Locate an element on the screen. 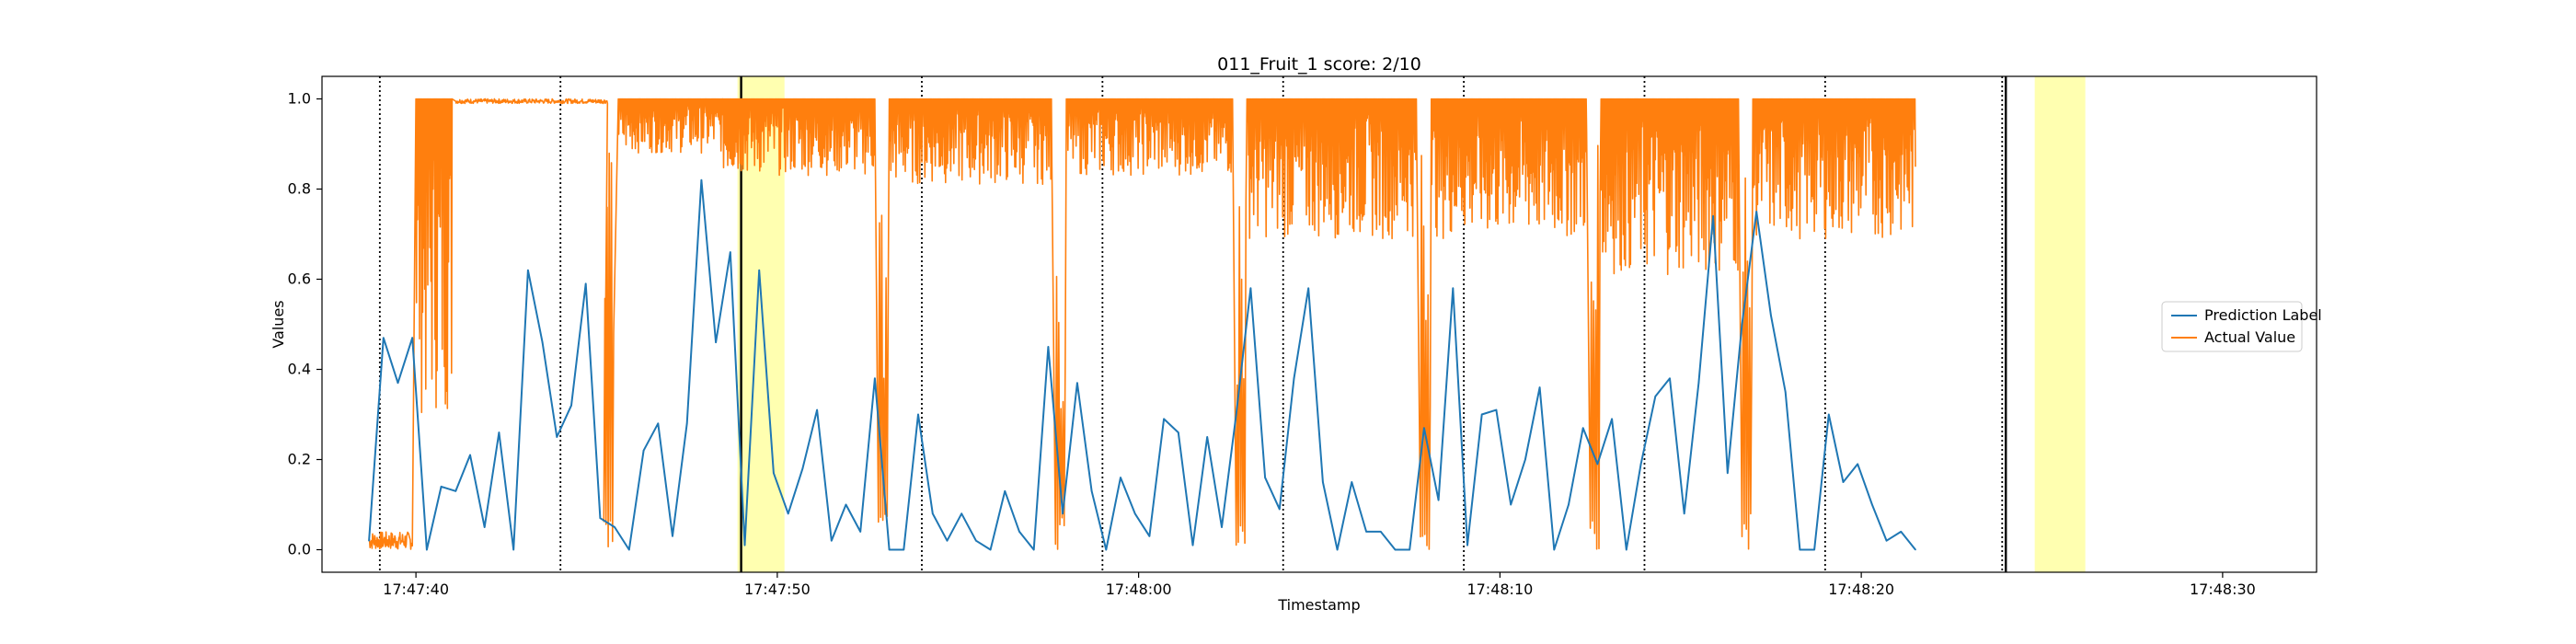  legend-entry-actual: Actual Value is located at coordinates (2249, 337).